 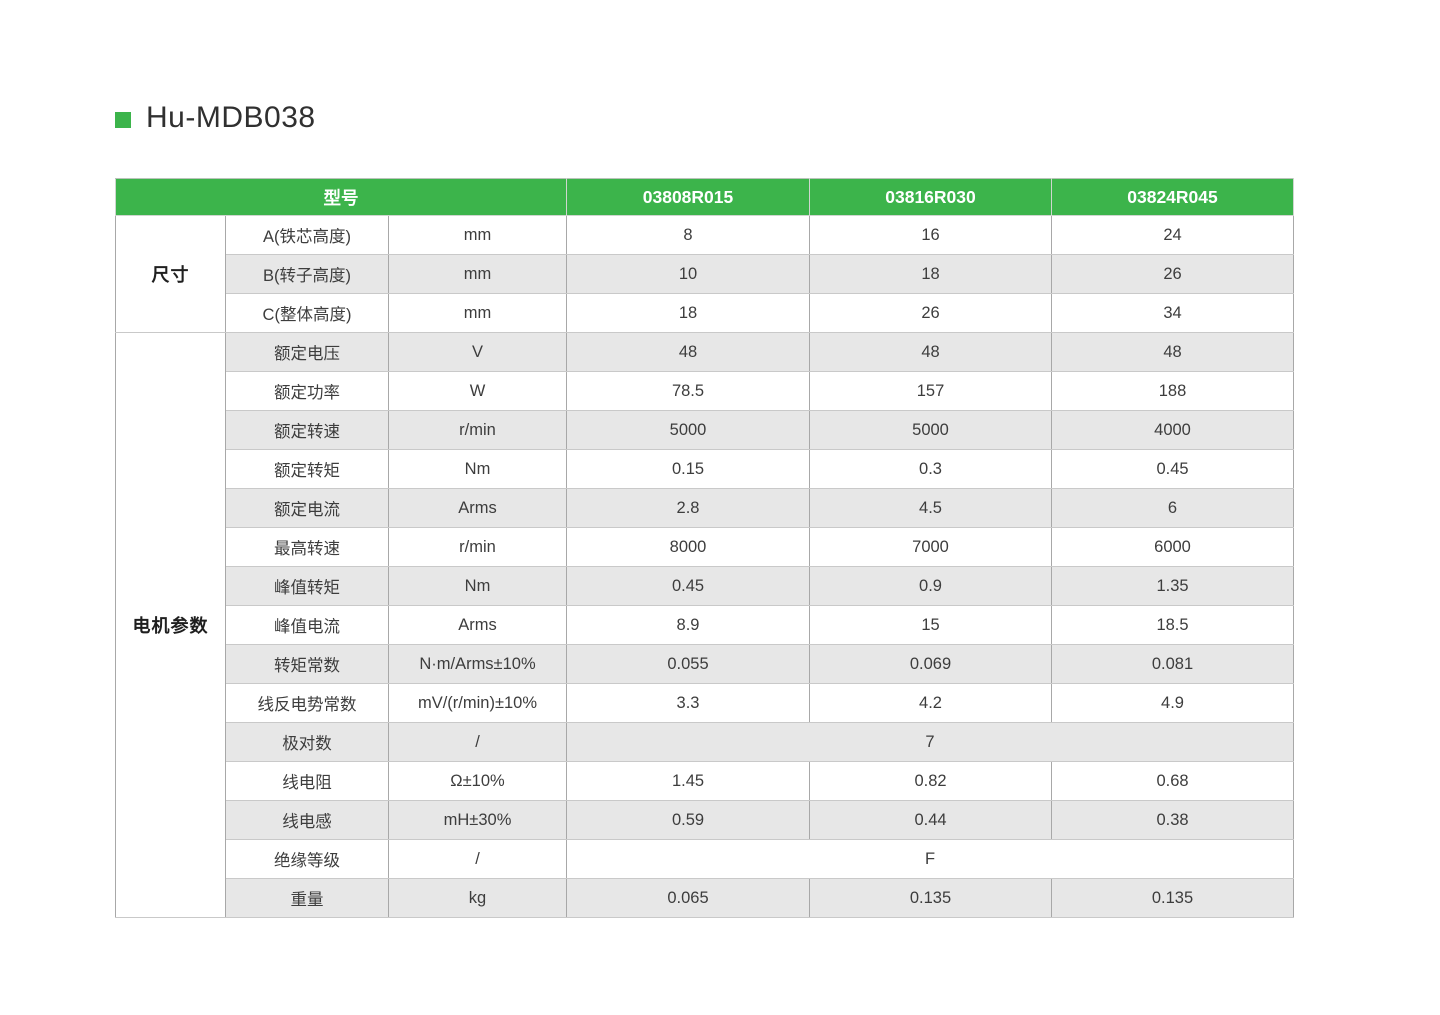 I want to click on table-row: 峰值电流 Arms 8.9 15 18.5, so click(x=705, y=625).